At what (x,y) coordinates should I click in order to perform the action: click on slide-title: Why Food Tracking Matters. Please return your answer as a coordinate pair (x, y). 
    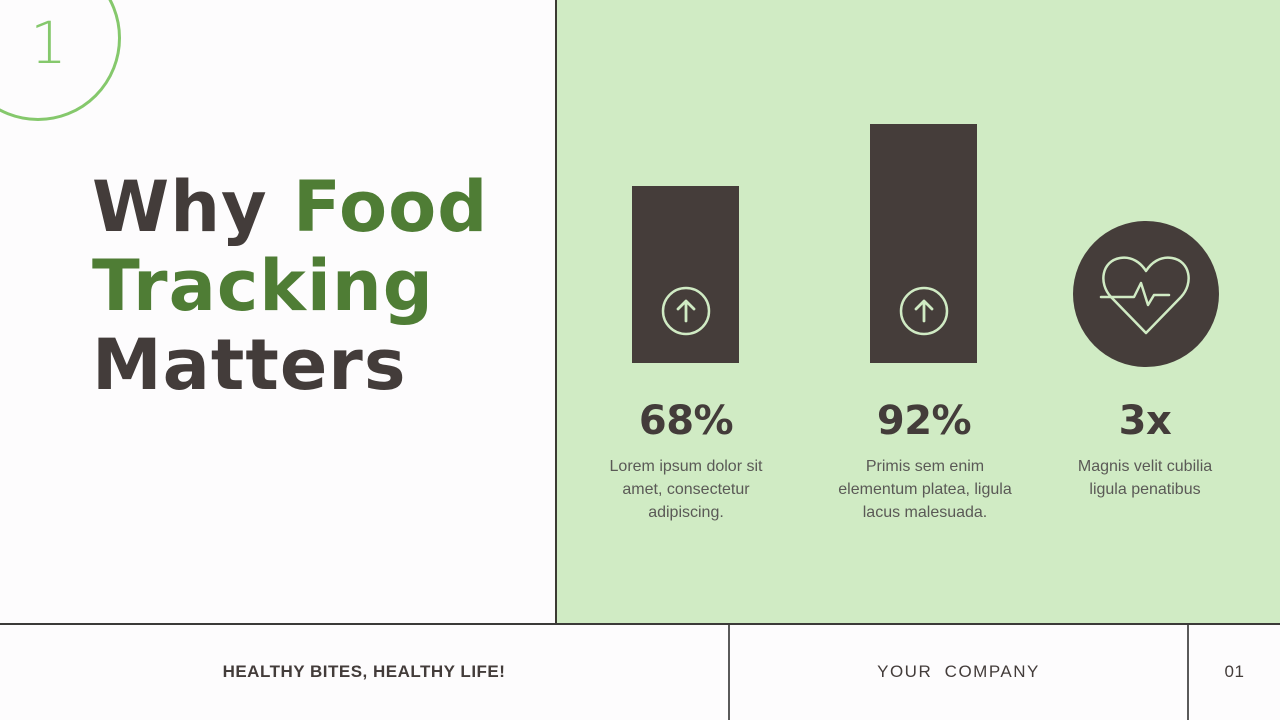
    Looking at the image, I should click on (290, 286).